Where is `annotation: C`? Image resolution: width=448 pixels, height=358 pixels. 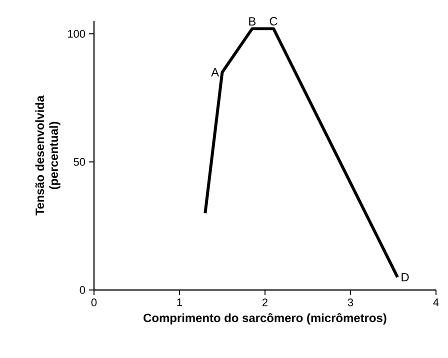 annotation: C is located at coordinates (274, 21).